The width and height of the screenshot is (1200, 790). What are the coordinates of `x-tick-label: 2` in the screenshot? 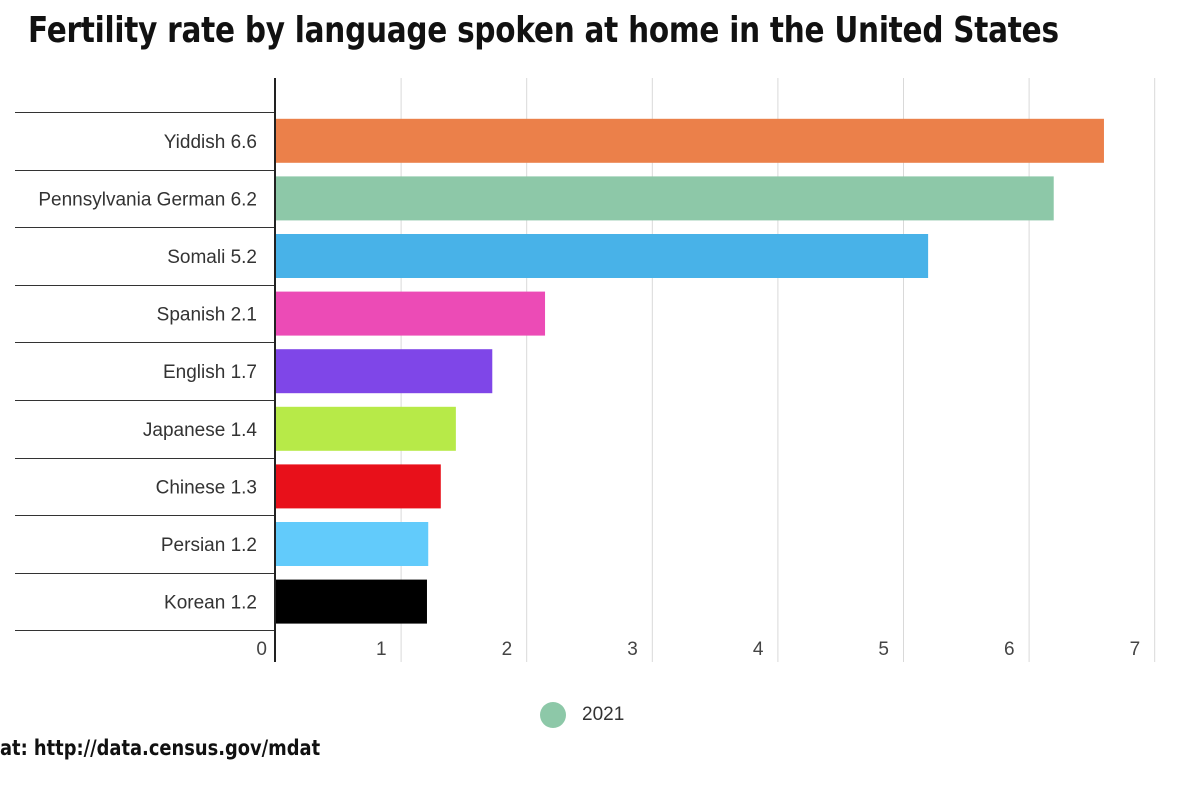 It's located at (507, 649).